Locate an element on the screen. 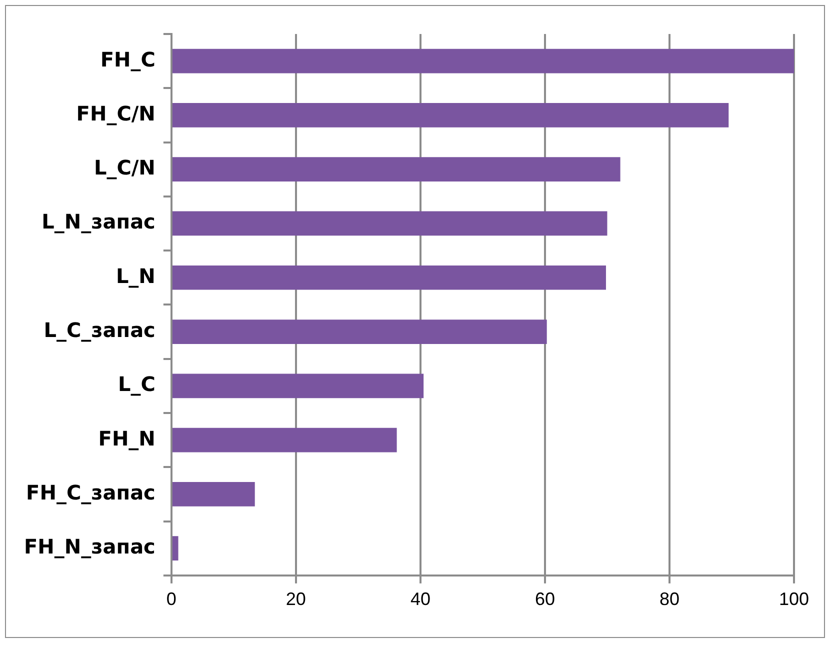 Image resolution: width=835 pixels, height=645 pixels. x-tick-label: 0 is located at coordinates (171, 599).